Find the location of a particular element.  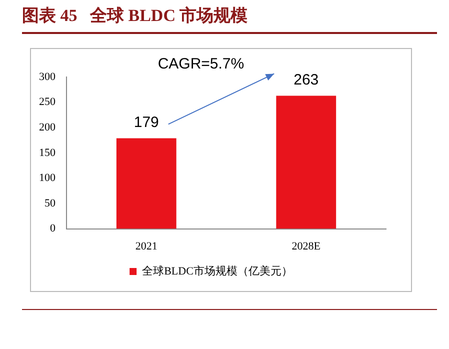

y-tick-label: 200 is located at coordinates (47, 127).